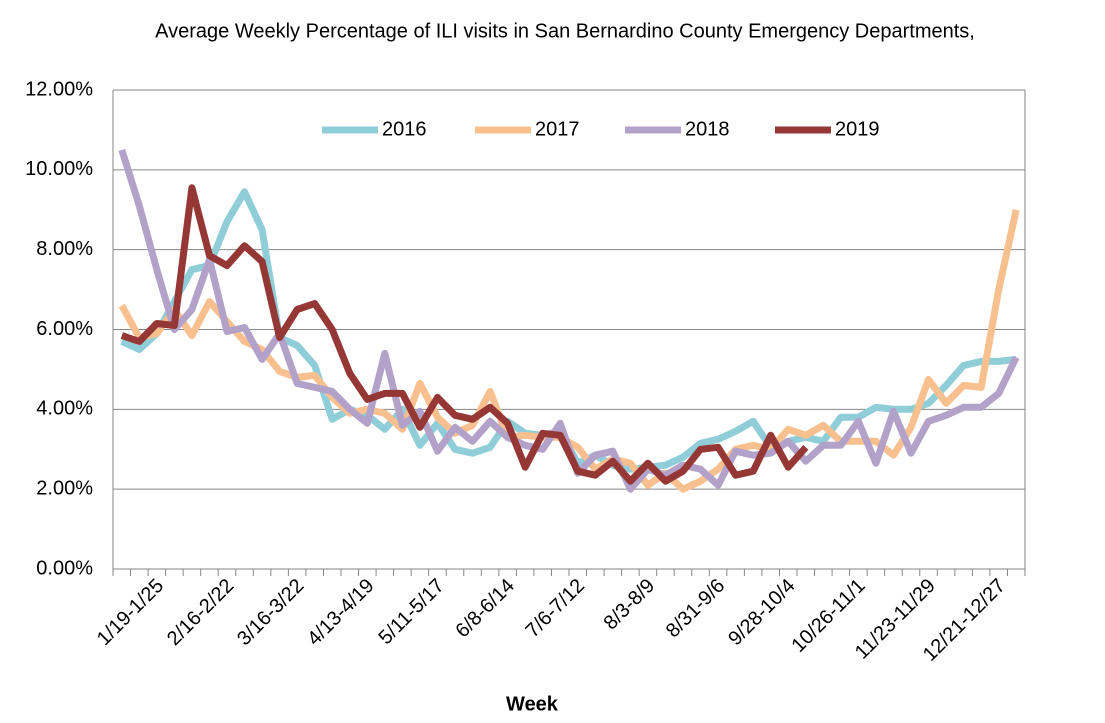 The height and width of the screenshot is (723, 1105). Describe the element at coordinates (630, 605) in the screenshot. I see `x-tick-label: 8/3-8/9` at that location.